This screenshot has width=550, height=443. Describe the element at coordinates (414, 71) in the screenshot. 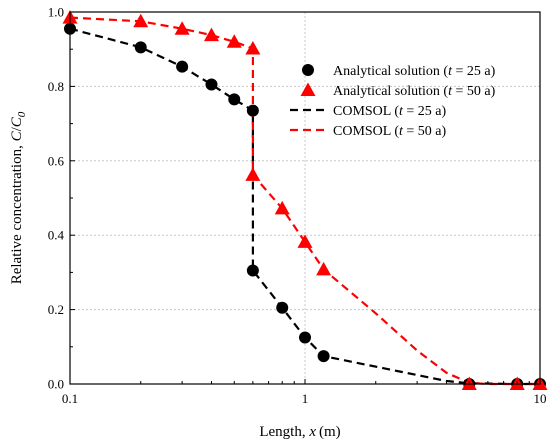

I see `legend-label-0: Analytical solution (t = 25 a)` at that location.